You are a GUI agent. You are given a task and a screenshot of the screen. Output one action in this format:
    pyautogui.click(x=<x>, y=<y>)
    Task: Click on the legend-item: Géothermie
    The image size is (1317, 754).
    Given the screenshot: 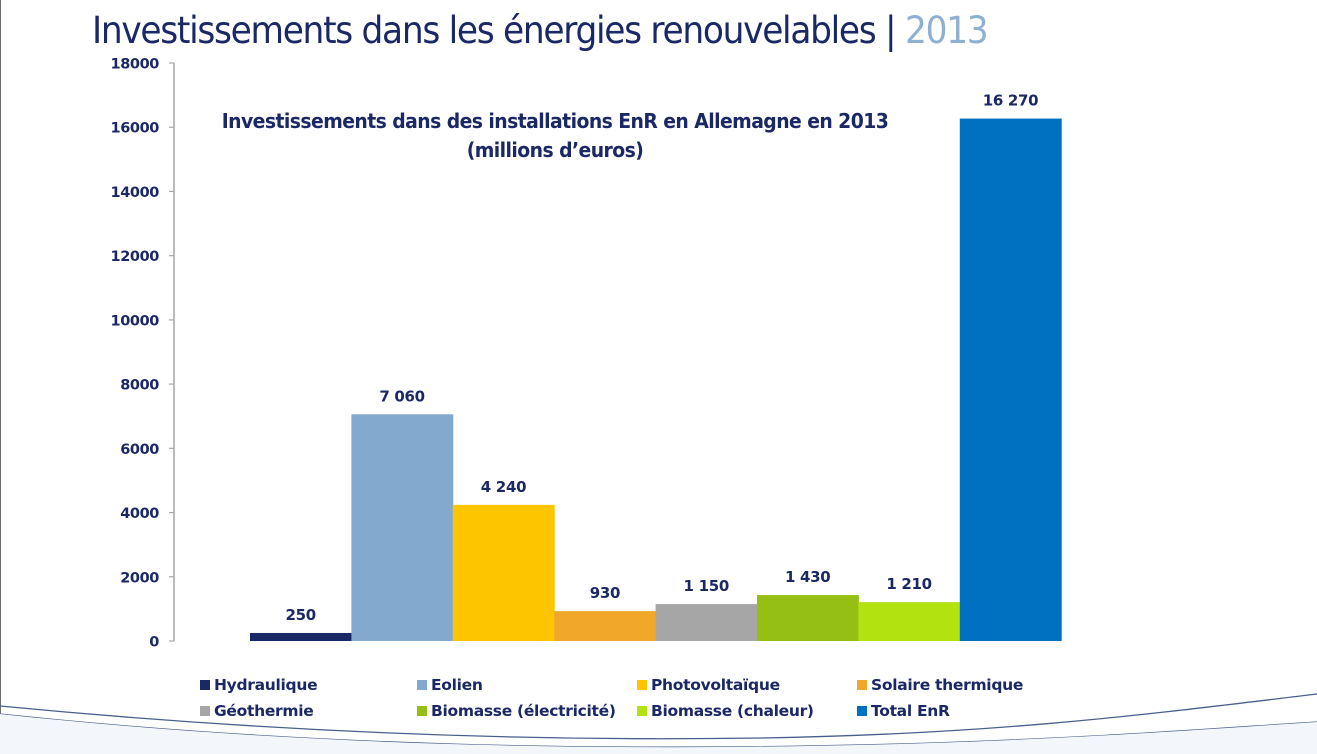 What is the action you would take?
    pyautogui.click(x=257, y=711)
    